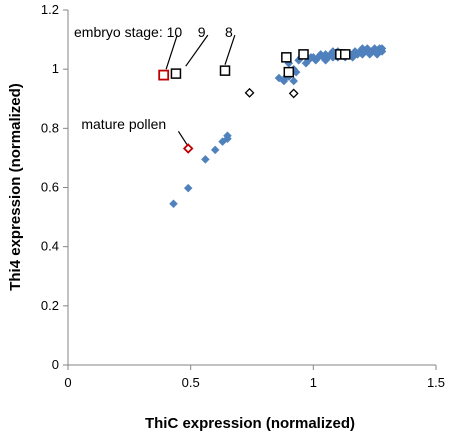 This screenshot has width=453, height=438. I want to click on data-point-pollen, so click(188, 148).